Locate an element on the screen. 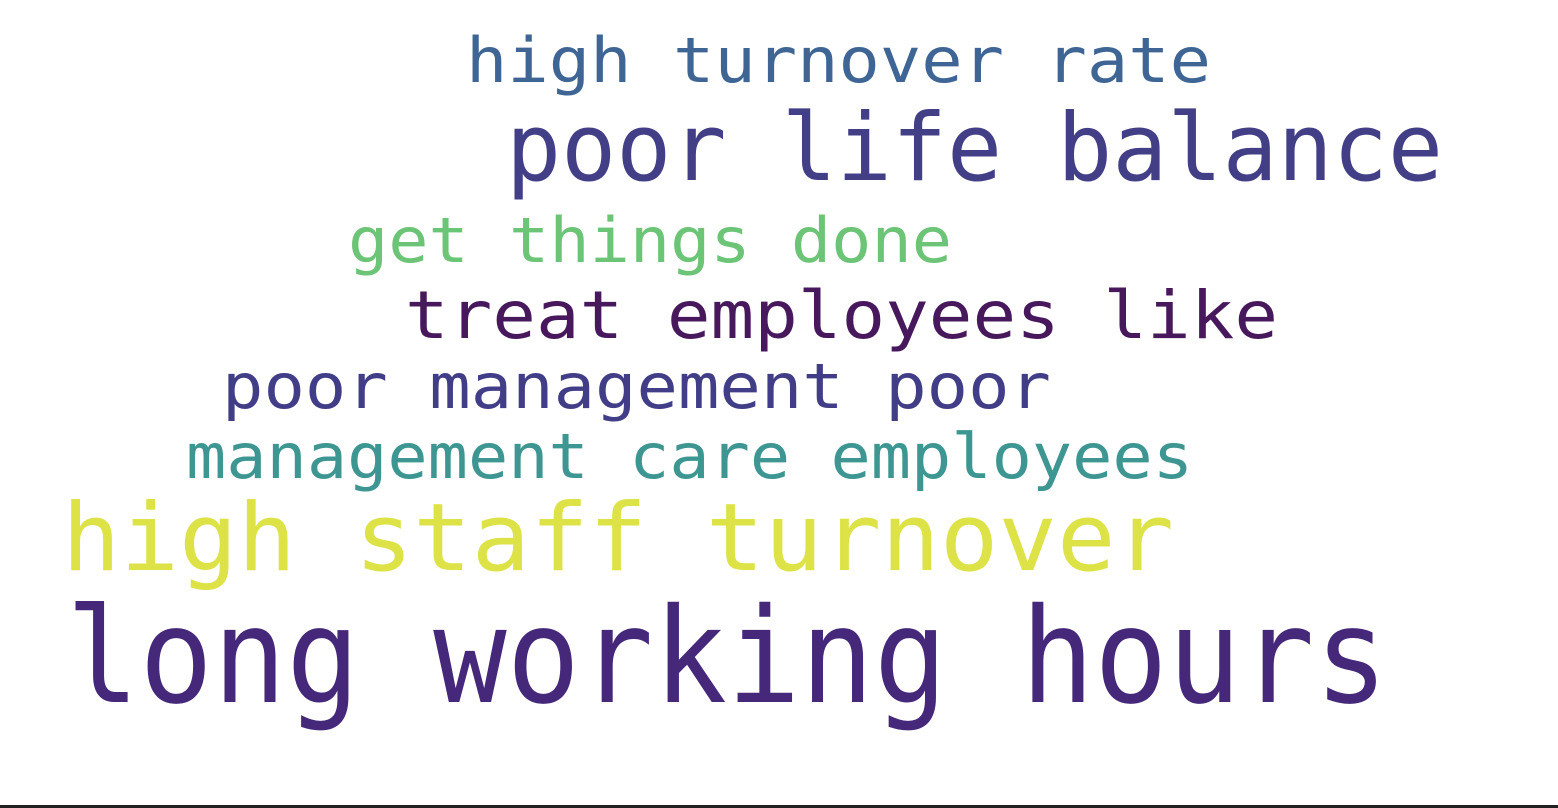 The height and width of the screenshot is (808, 1558). word-poor-life-balance: poor life balance is located at coordinates (974, 148).